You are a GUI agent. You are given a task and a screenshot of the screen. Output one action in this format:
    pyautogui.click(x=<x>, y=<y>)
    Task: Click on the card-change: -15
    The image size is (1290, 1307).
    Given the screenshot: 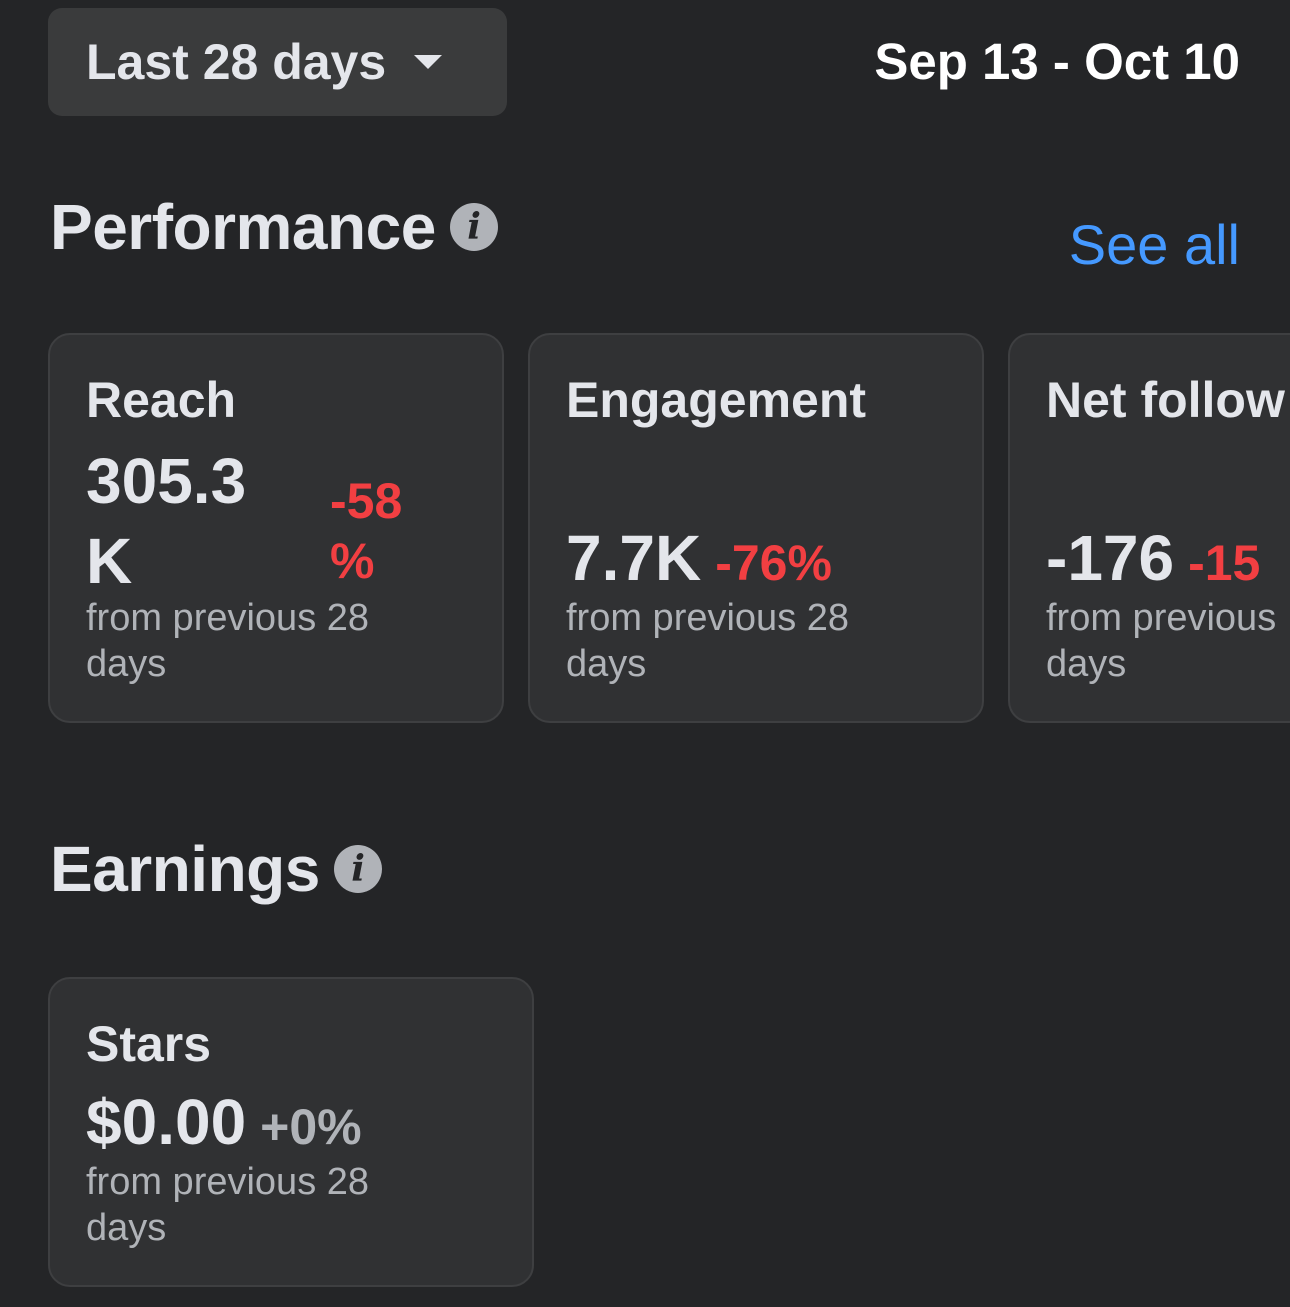 What is the action you would take?
    pyautogui.click(x=1224, y=563)
    